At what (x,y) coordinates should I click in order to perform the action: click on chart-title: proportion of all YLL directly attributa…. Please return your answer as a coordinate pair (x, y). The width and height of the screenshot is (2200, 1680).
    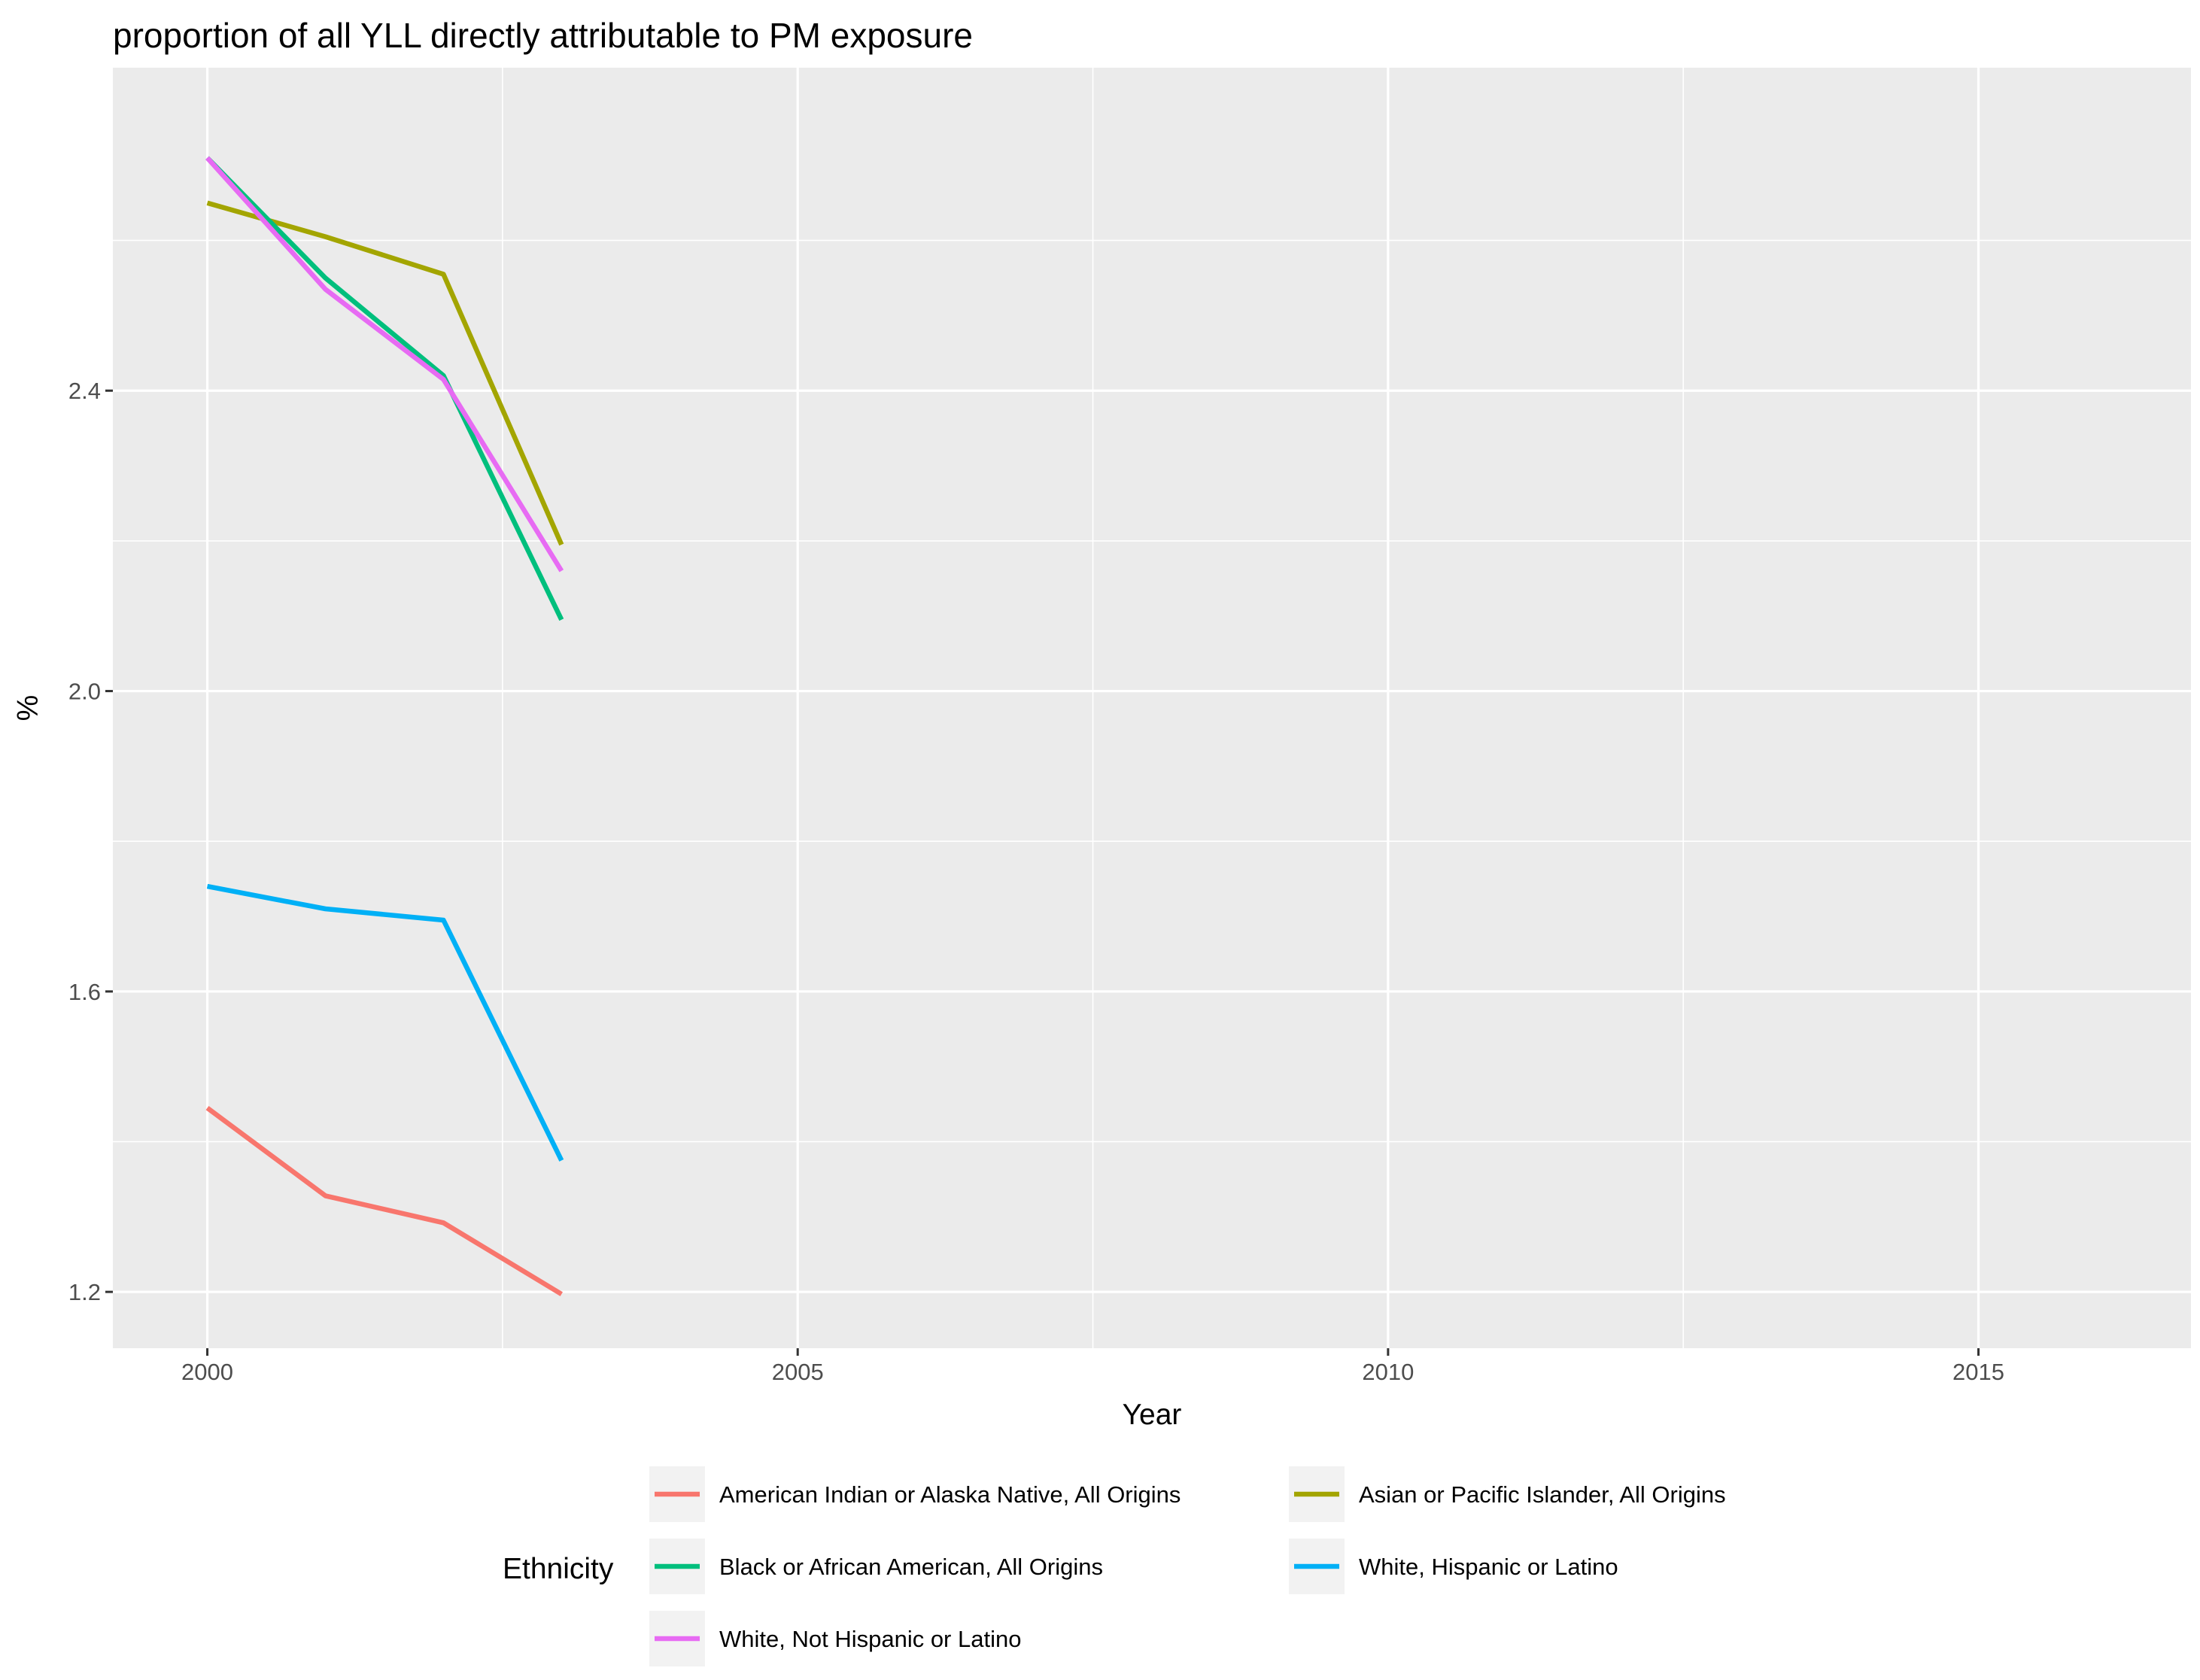
    Looking at the image, I should click on (543, 35).